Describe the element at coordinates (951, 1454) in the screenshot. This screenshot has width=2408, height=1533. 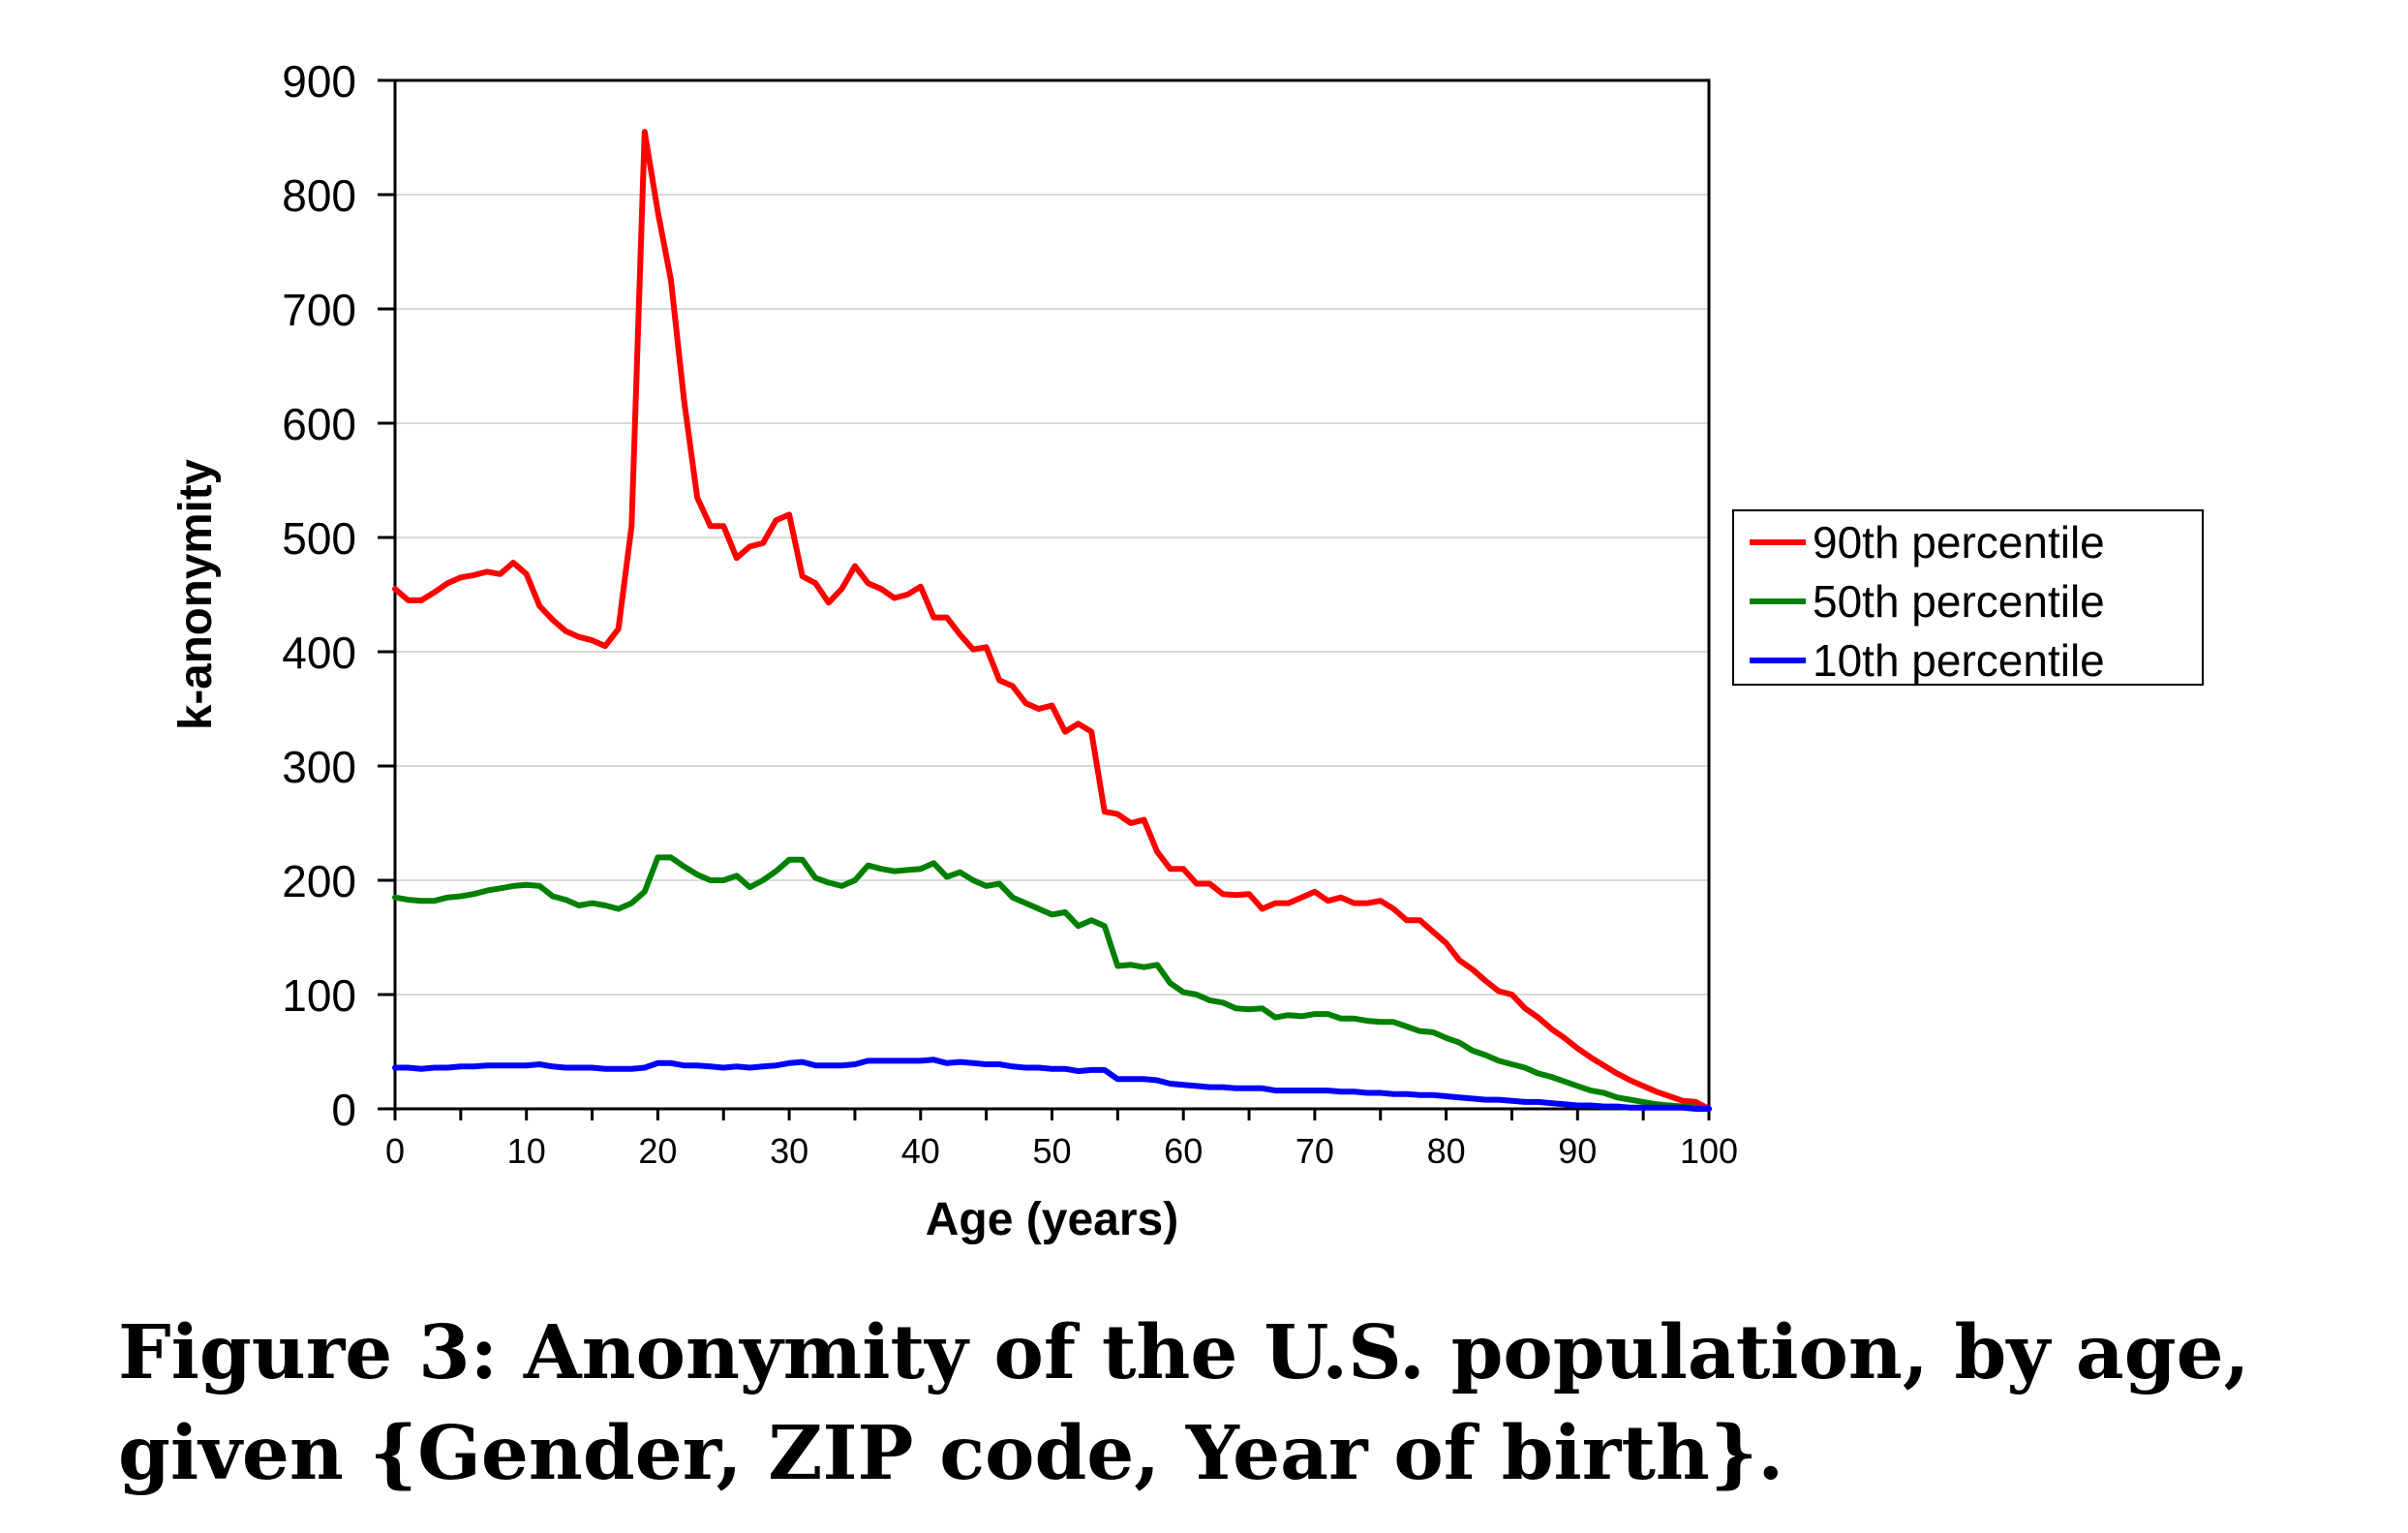
I see `caption-line-2: given {Gender, ZIP code, Year of birth}.` at that location.